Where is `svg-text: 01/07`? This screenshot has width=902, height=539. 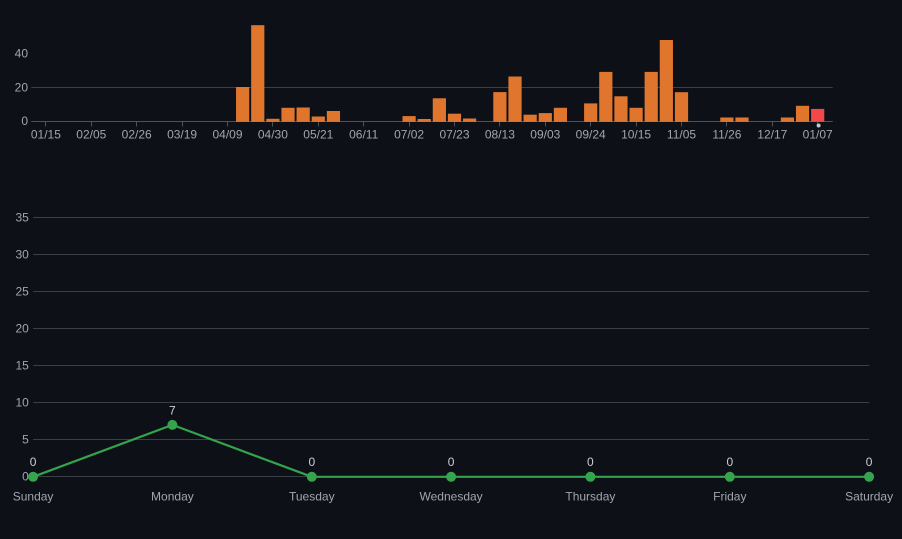 svg-text: 01/07 is located at coordinates (818, 134).